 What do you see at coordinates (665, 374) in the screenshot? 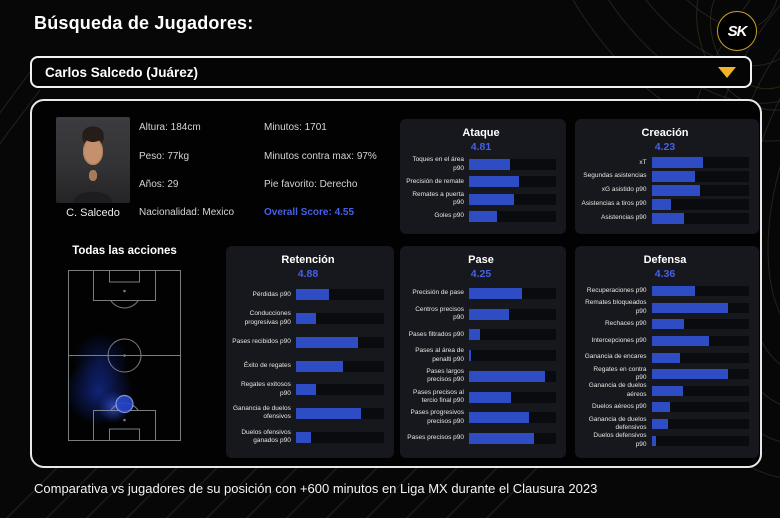
I see `stat-row: Regates en contra p90` at bounding box center [665, 374].